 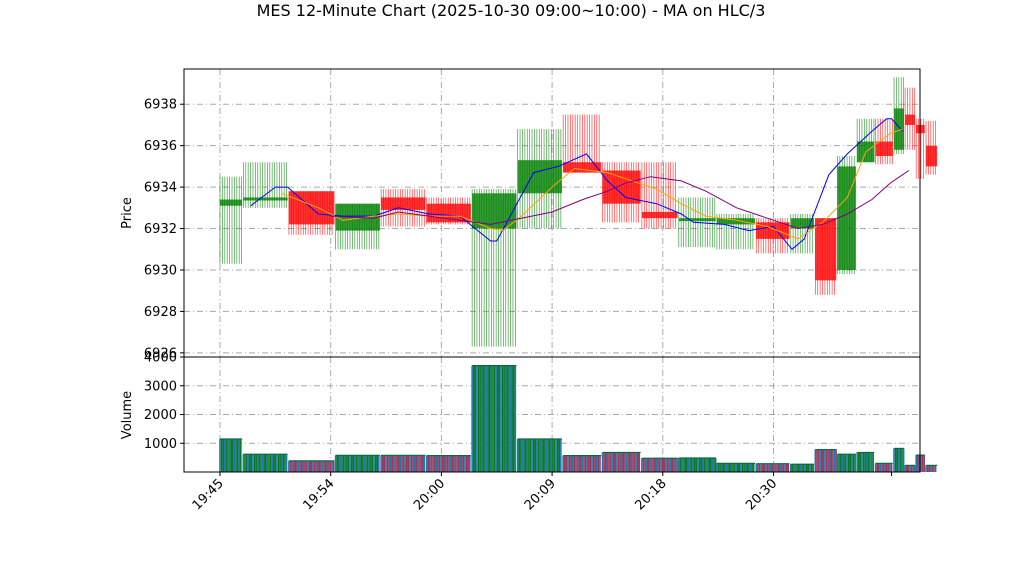 What do you see at coordinates (318, 494) in the screenshot?
I see `x-tick-label: 19:54` at bounding box center [318, 494].